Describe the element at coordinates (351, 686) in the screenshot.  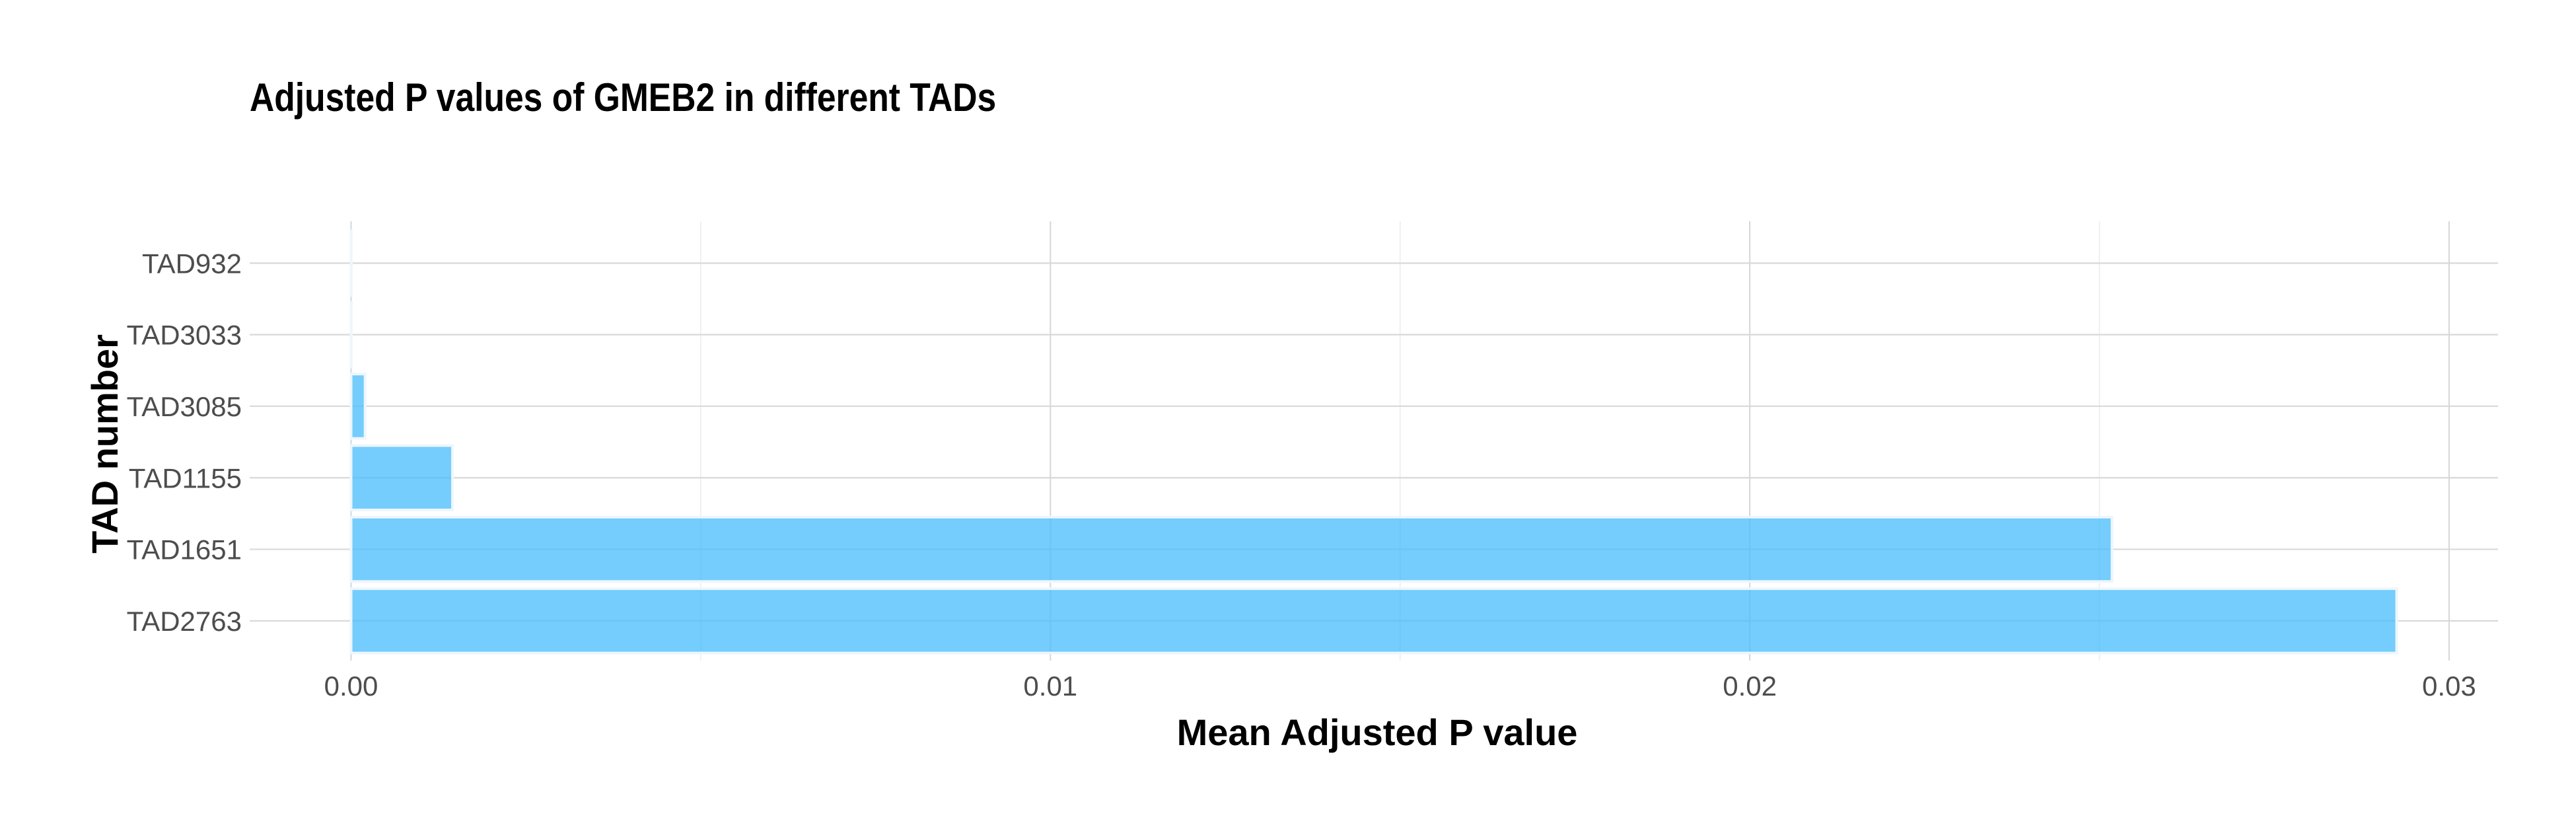
I see `x-tick-label: 0.00` at that location.